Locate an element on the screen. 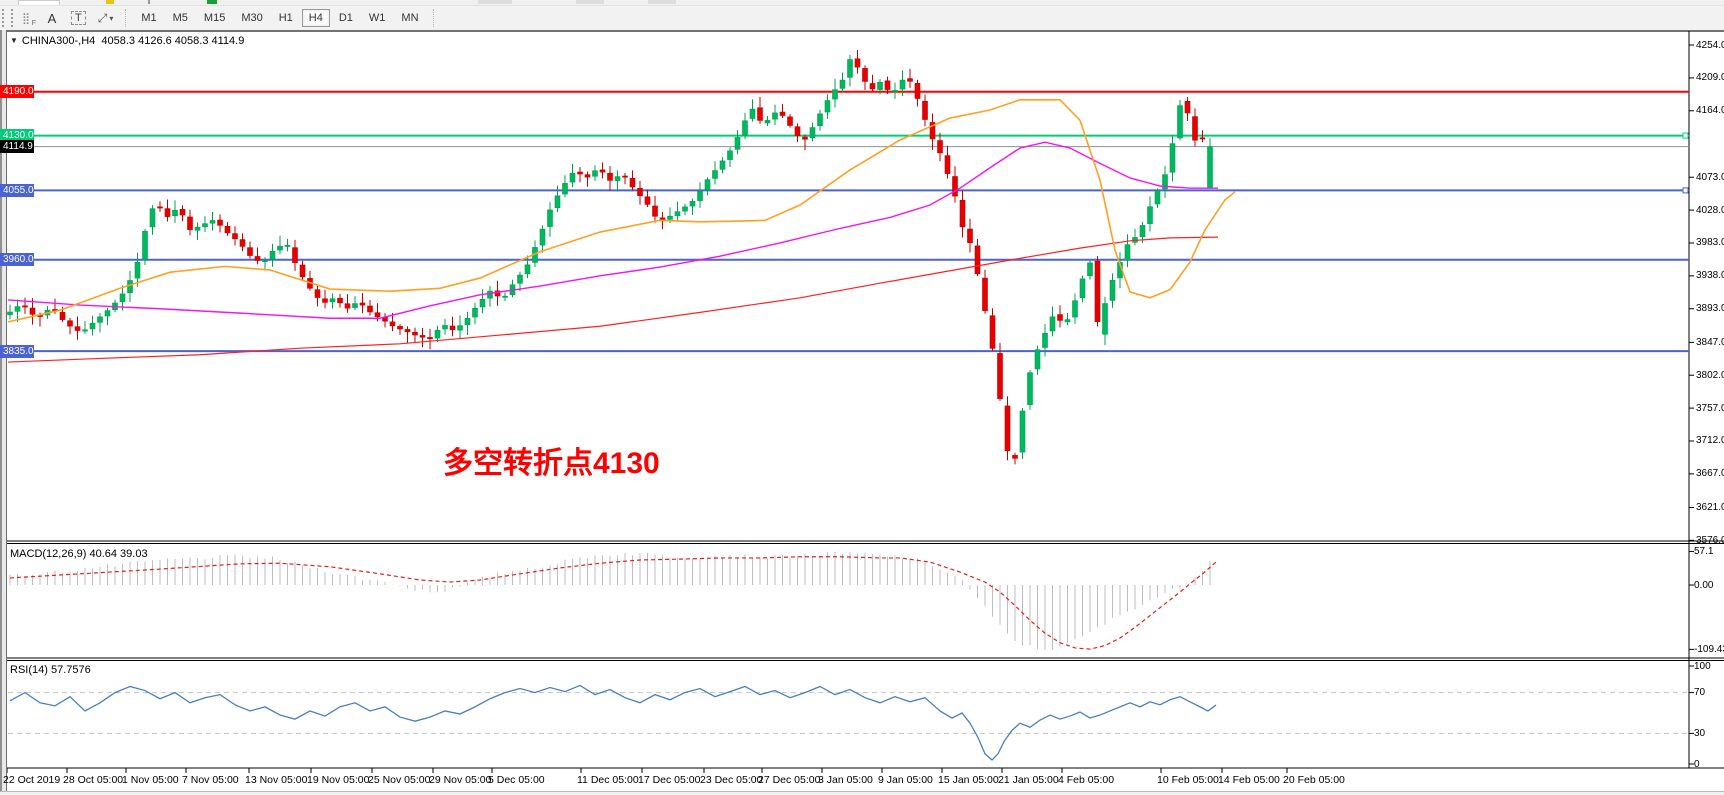  grid-f-icon: ⣿ F is located at coordinates (26, 18).